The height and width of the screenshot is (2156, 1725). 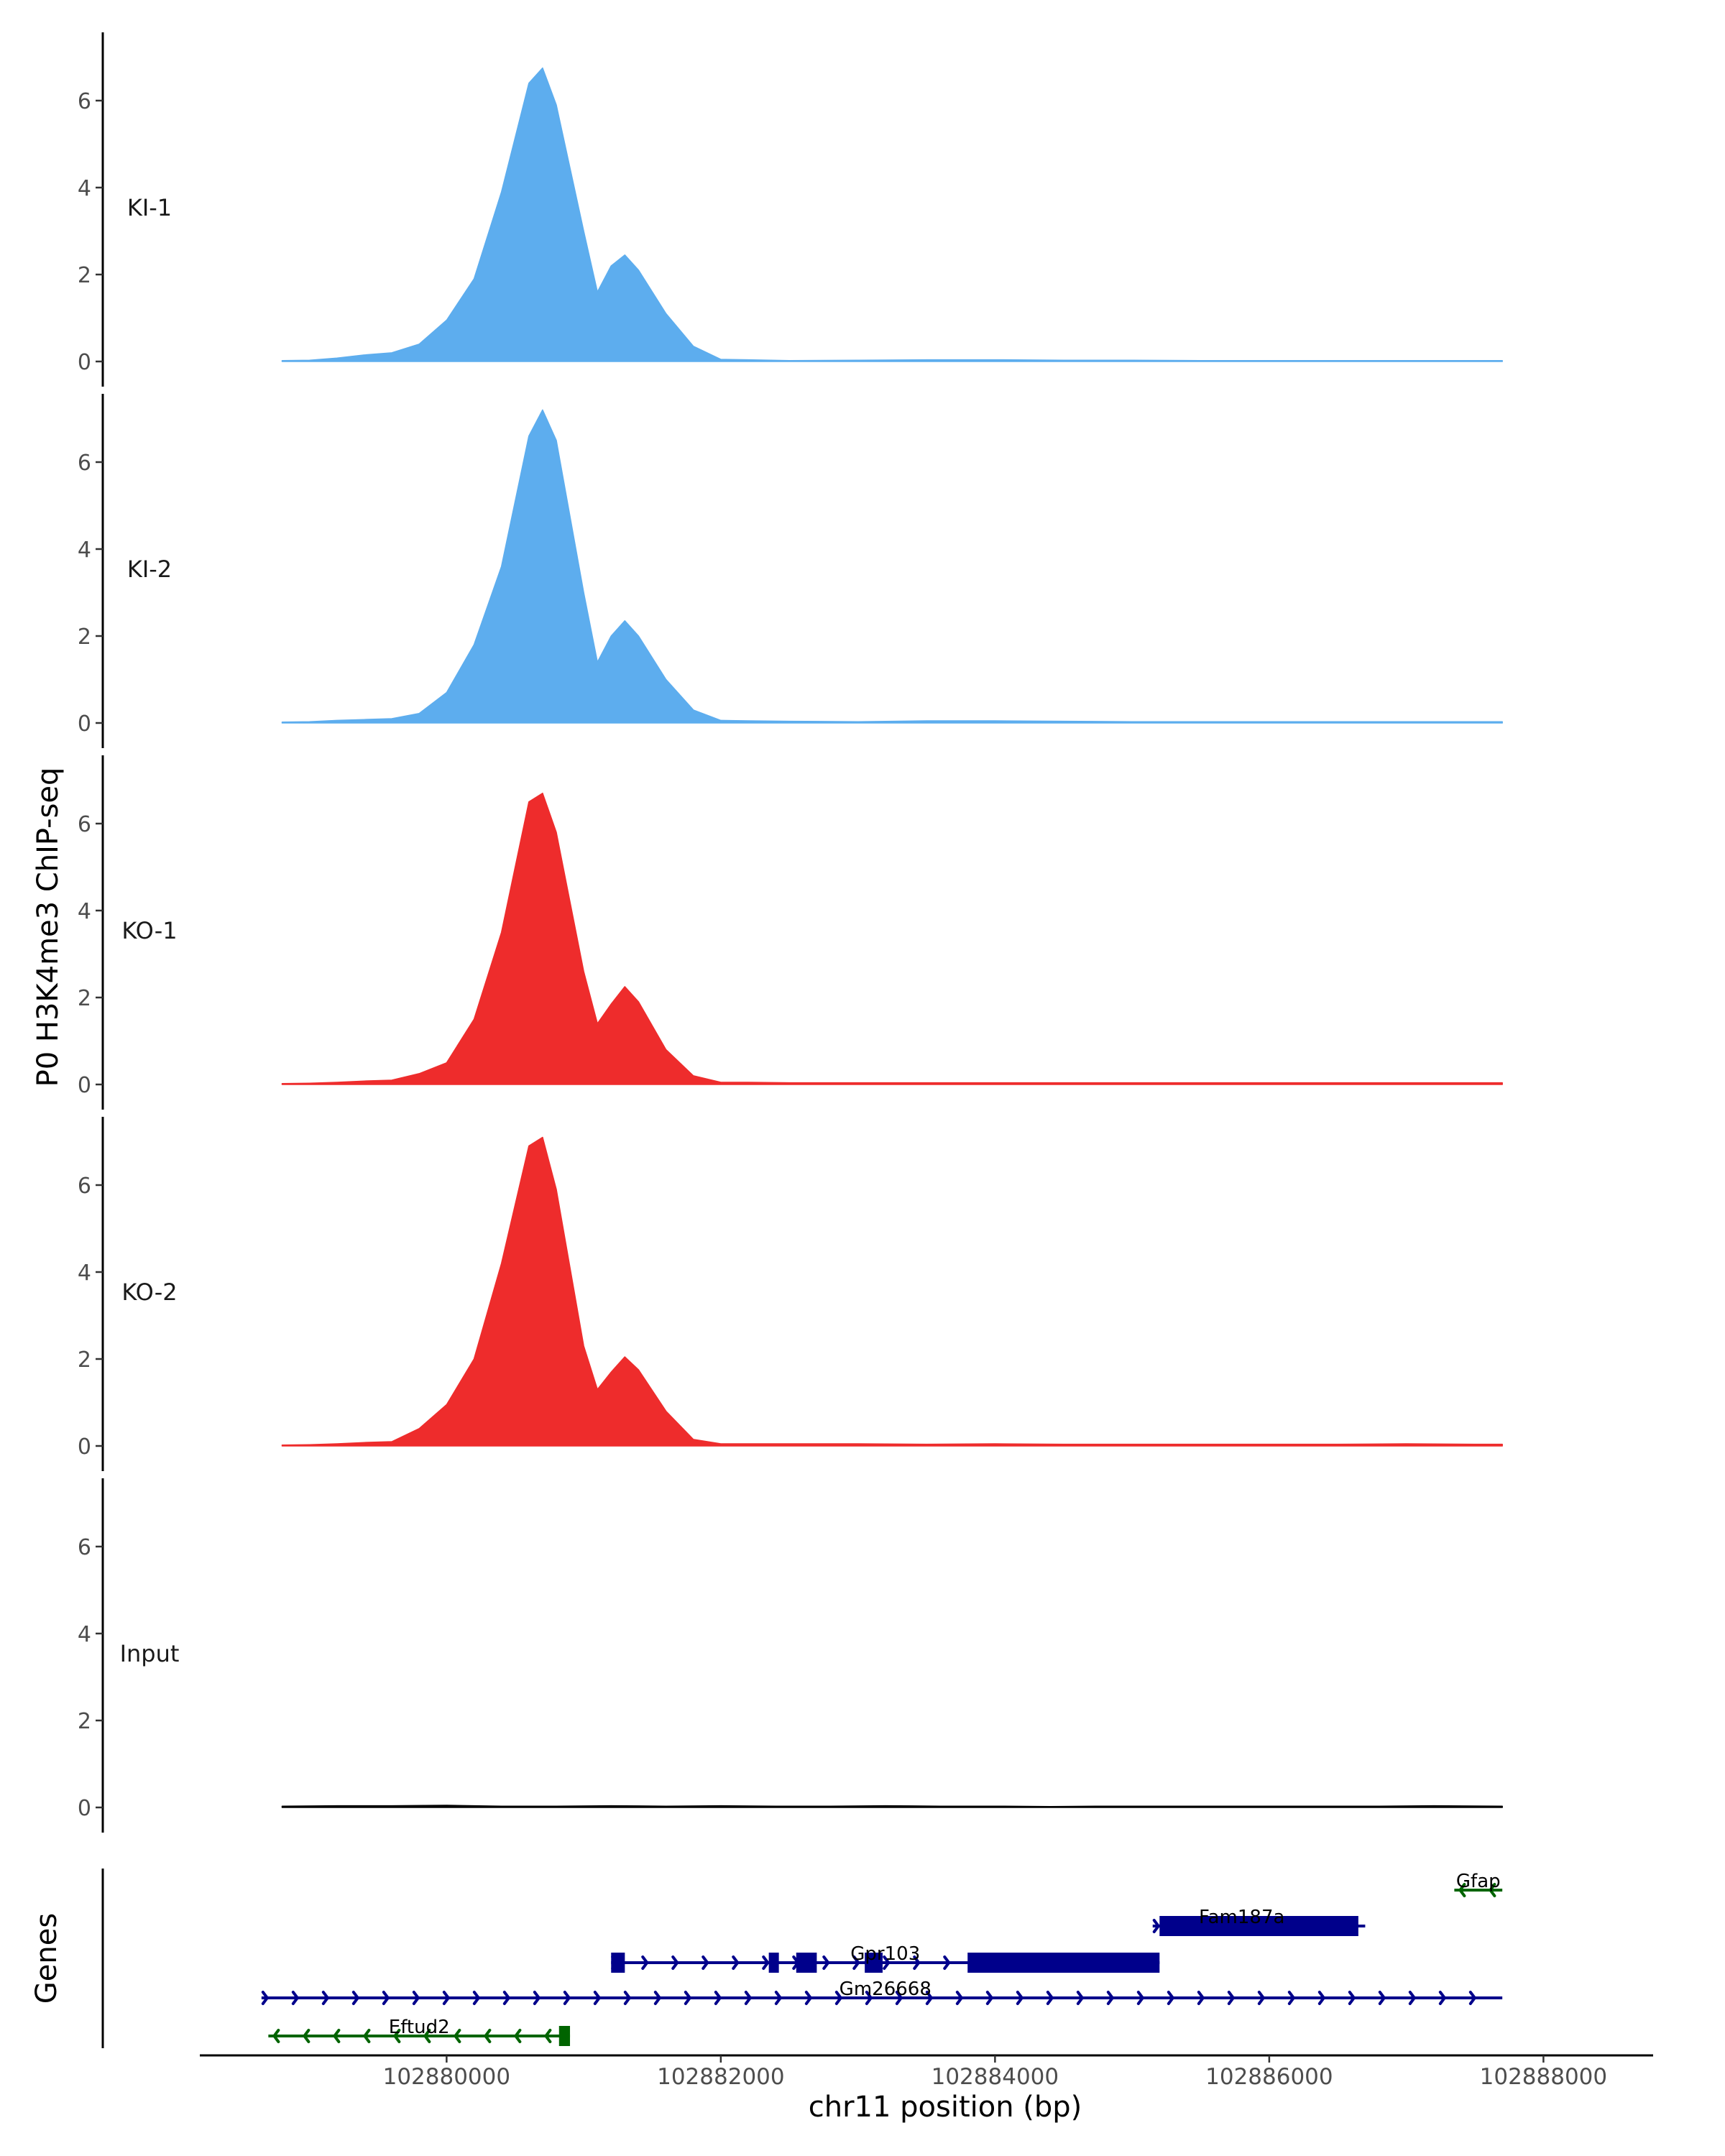 I want to click on track-panel-ki-2: 0 2 4 6 KI-2, so click(x=790, y=571).